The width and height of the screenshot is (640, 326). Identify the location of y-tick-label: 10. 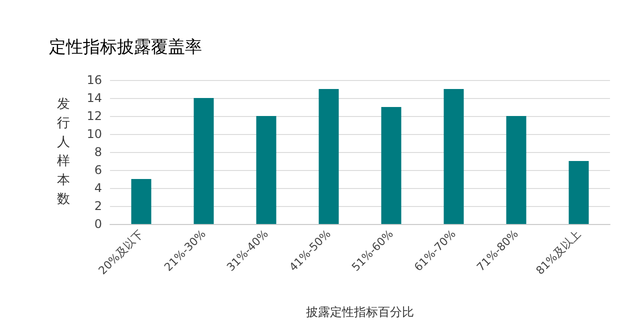
(94, 134).